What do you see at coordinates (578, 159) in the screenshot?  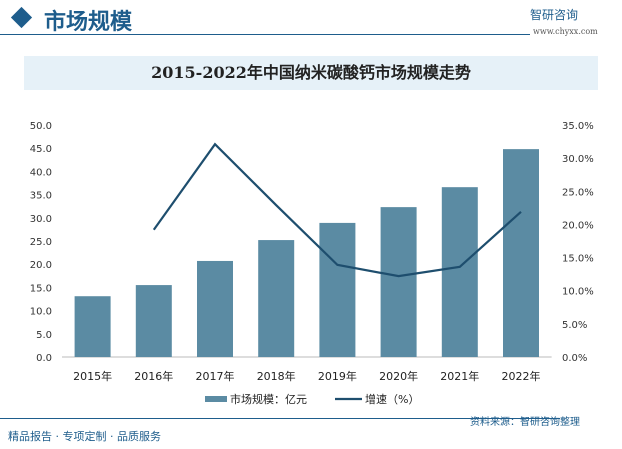 I see `y2-tick-label: 30.0%` at bounding box center [578, 159].